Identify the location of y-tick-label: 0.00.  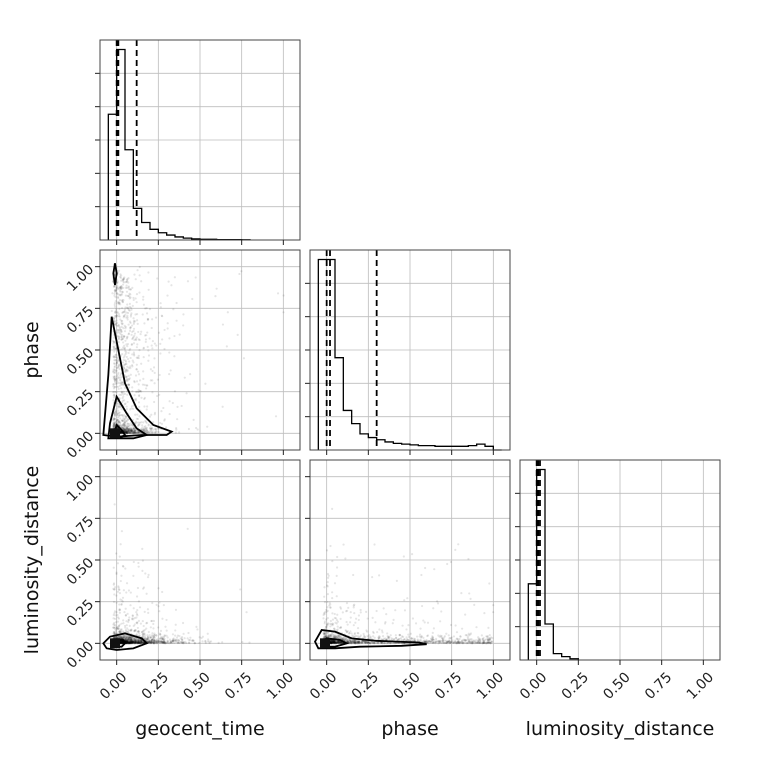
(80, 444).